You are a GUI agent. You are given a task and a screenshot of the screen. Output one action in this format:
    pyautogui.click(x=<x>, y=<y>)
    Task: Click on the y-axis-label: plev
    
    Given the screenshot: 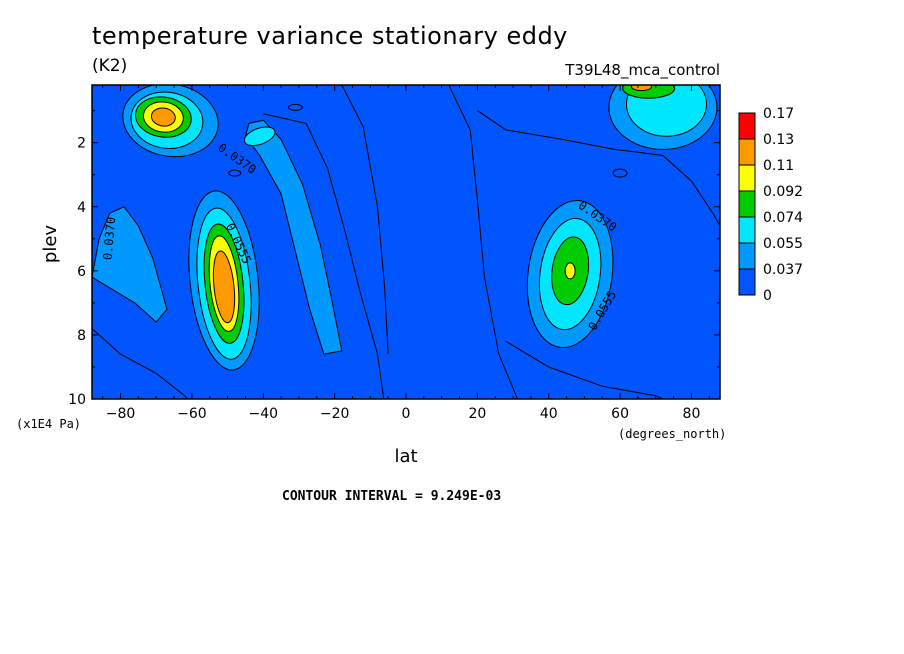 What is the action you would take?
    pyautogui.click(x=50, y=244)
    